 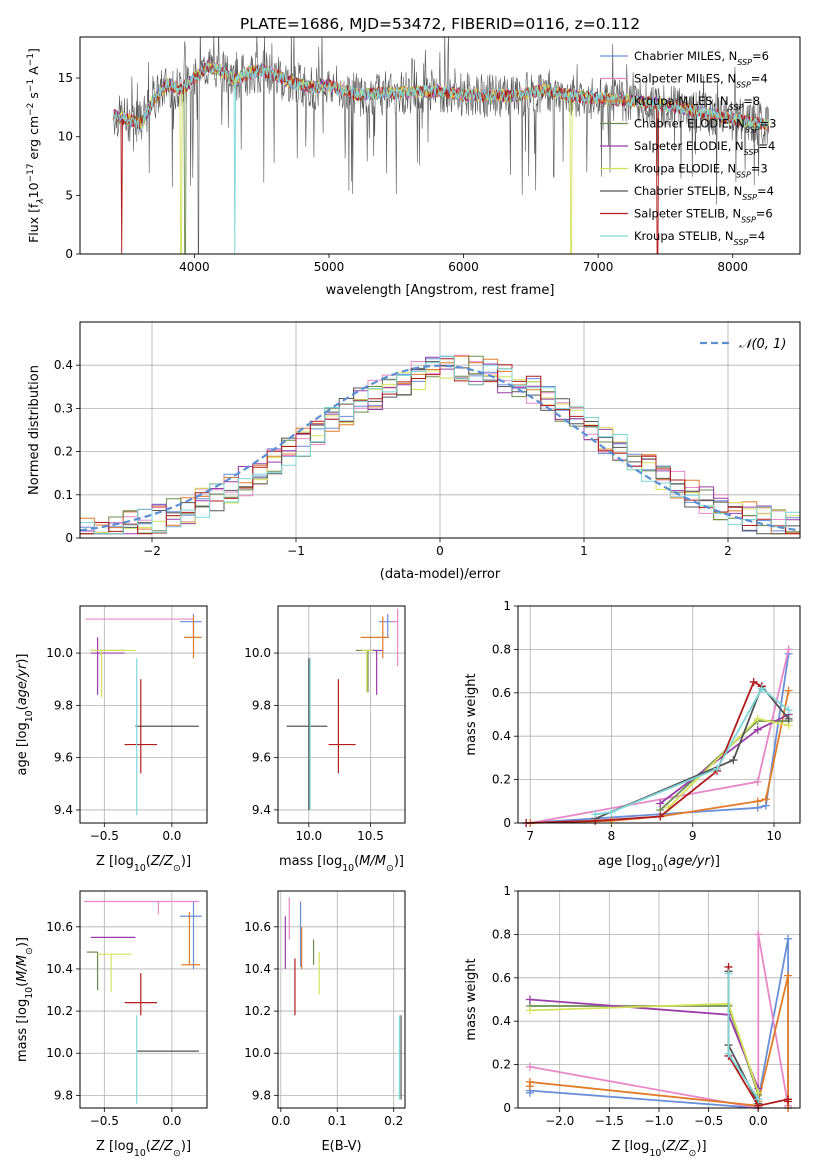 What do you see at coordinates (257, 1011) in the screenshot?
I see `y-tick-label: 10.2` at bounding box center [257, 1011].